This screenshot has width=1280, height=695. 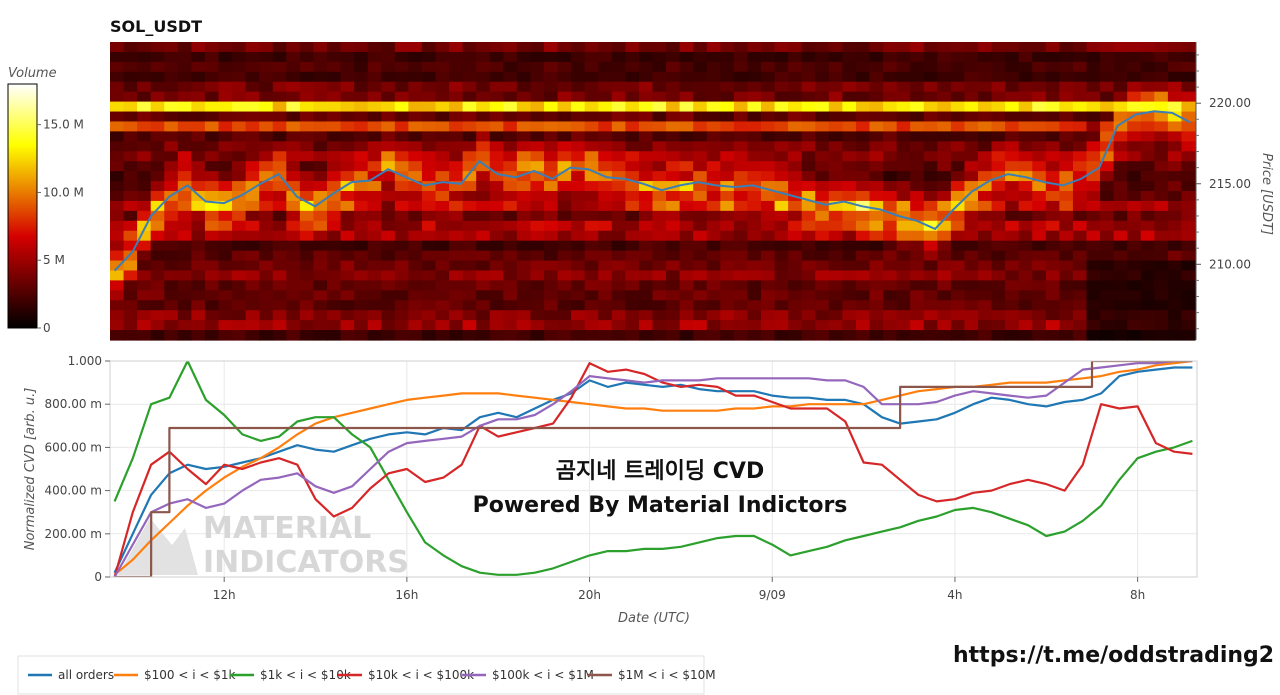 I want to click on legend-label: $100k < i < $1M, so click(x=543, y=675).